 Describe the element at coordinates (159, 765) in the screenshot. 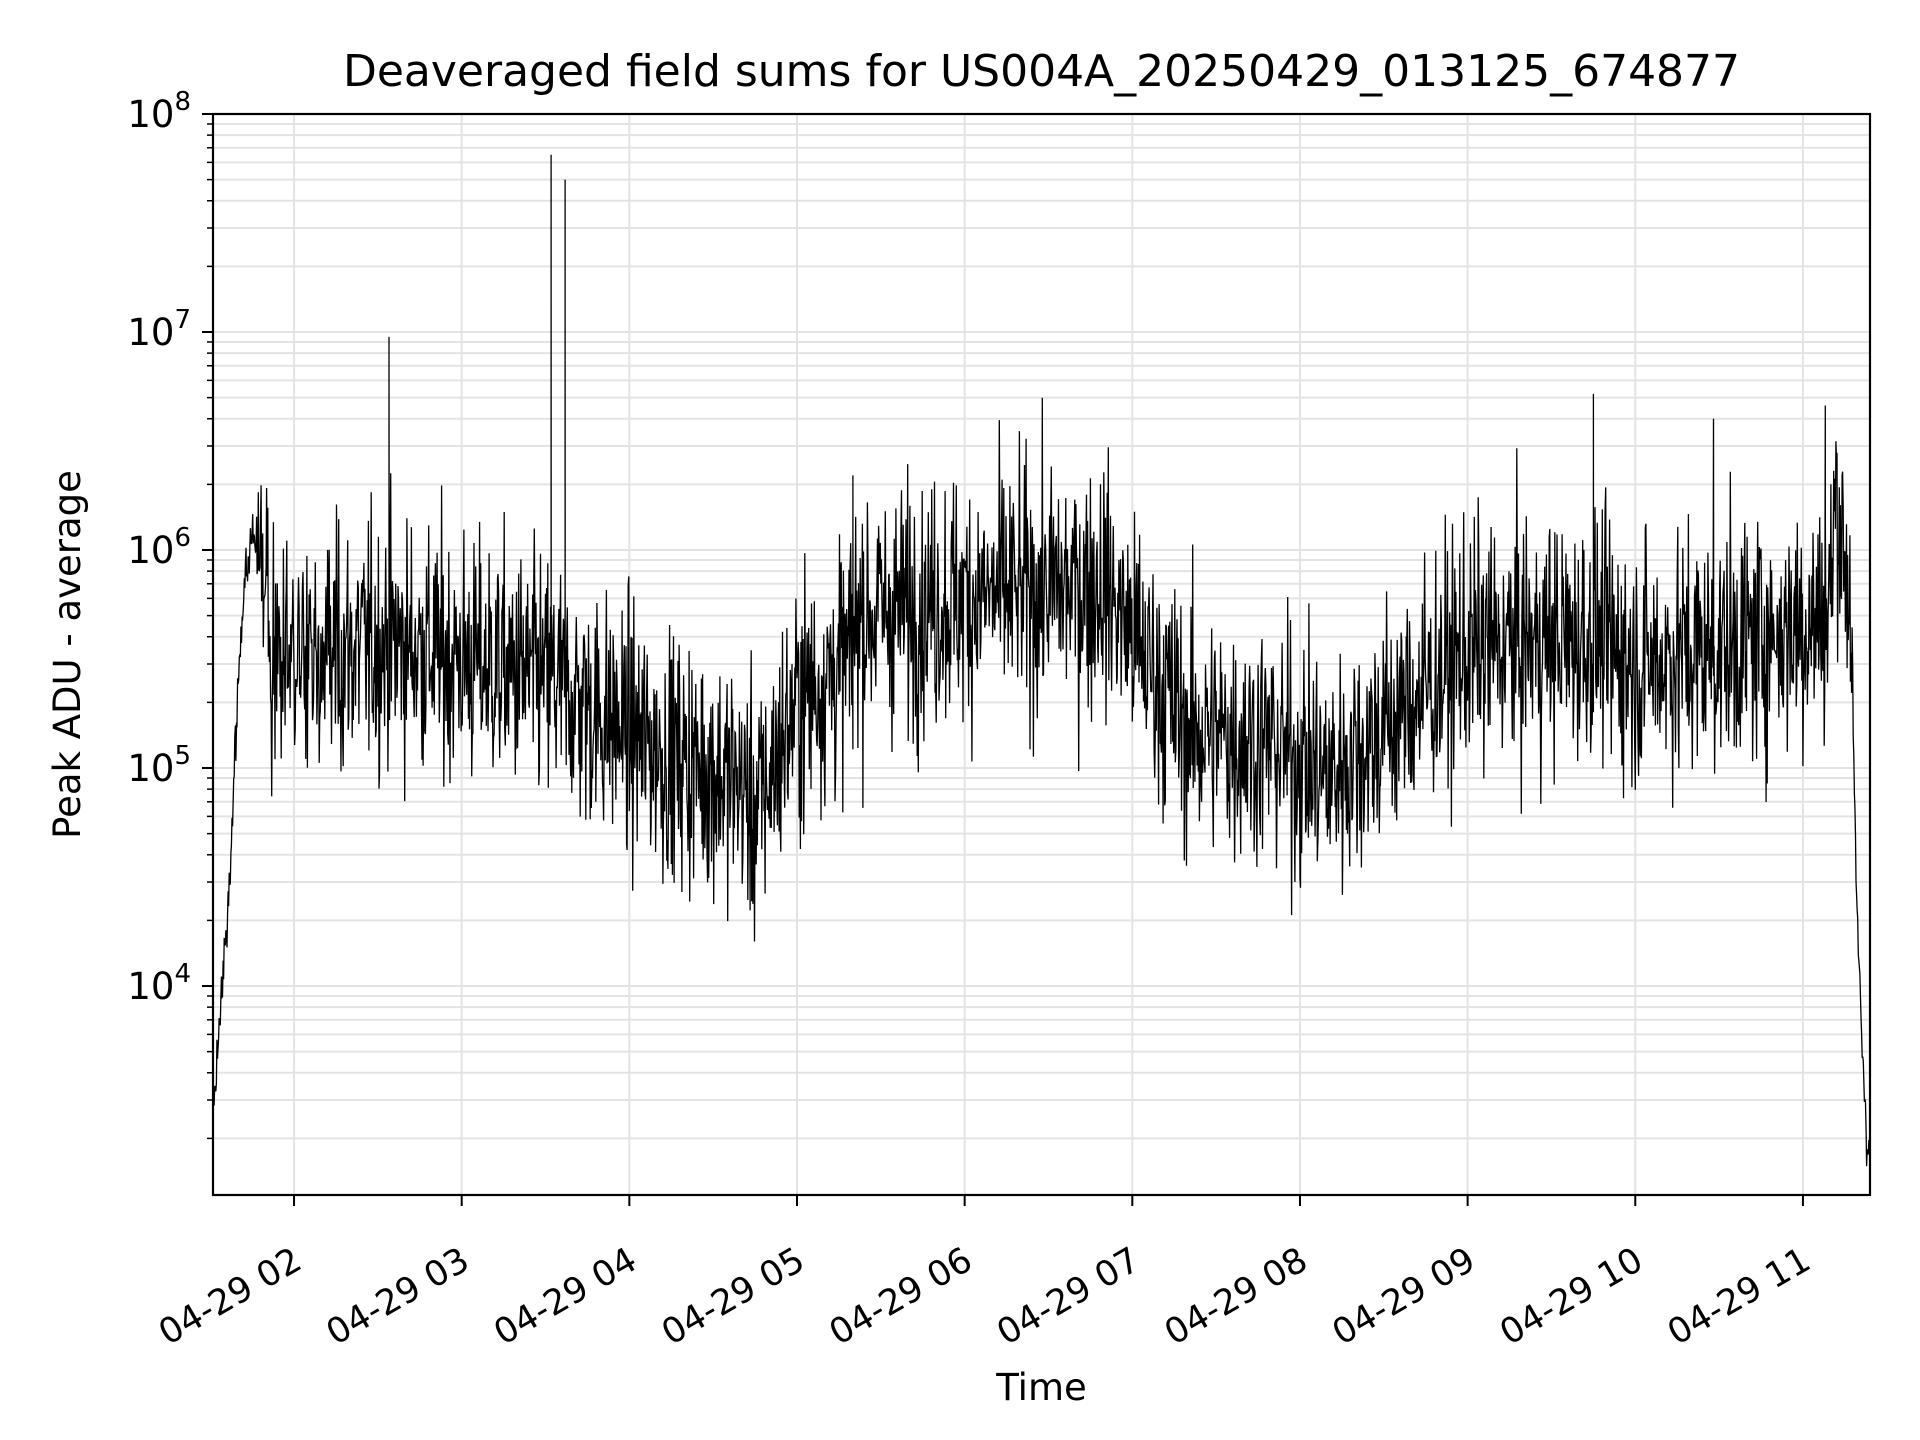

I see `y-tick-label: 10⁵` at that location.